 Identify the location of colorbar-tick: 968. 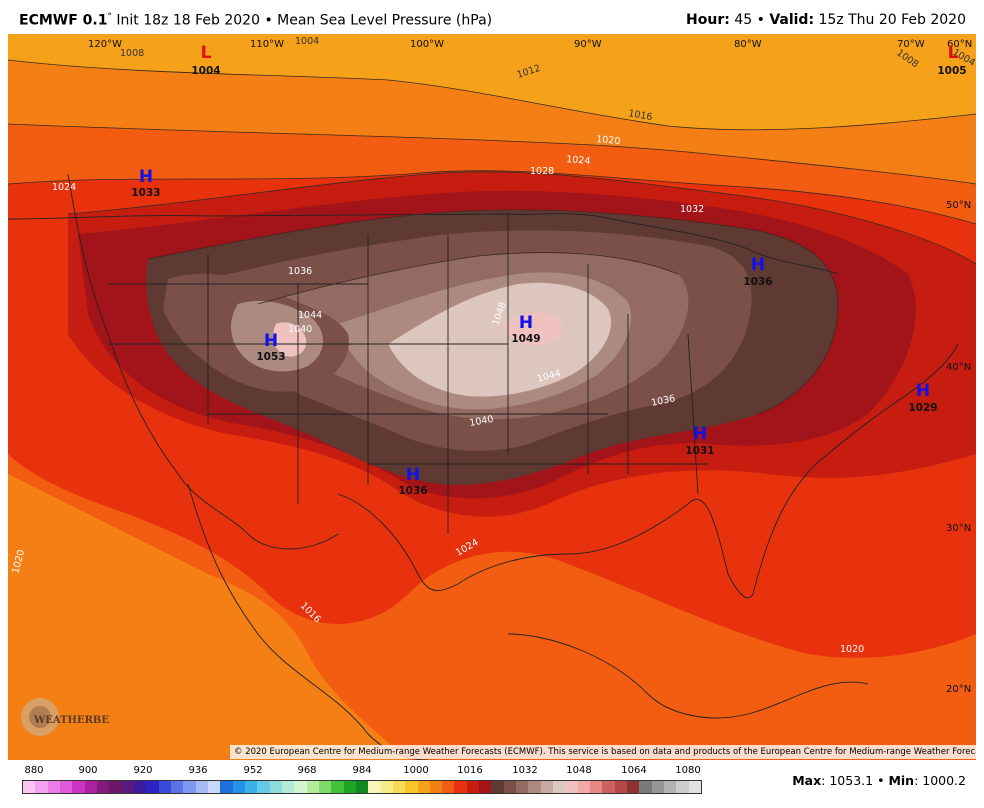
(307, 770).